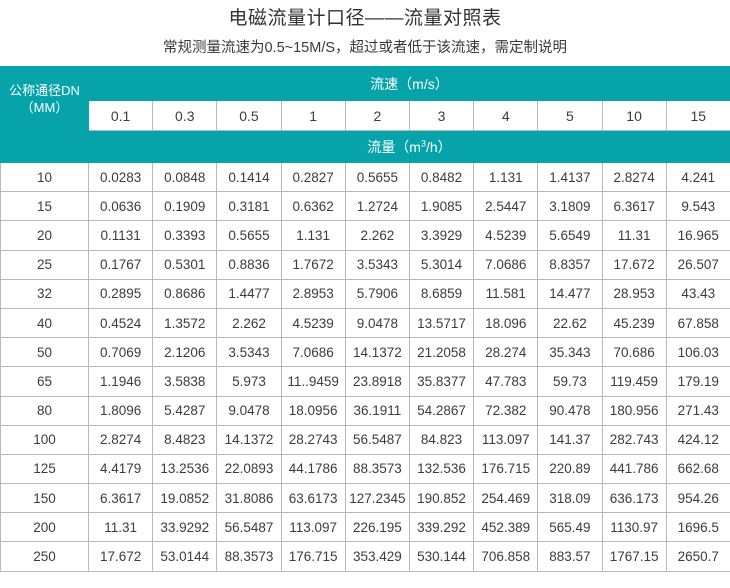 This screenshot has width=730, height=588. Describe the element at coordinates (441, 439) in the screenshot. I see `cell-flow-value: 84.823` at that location.